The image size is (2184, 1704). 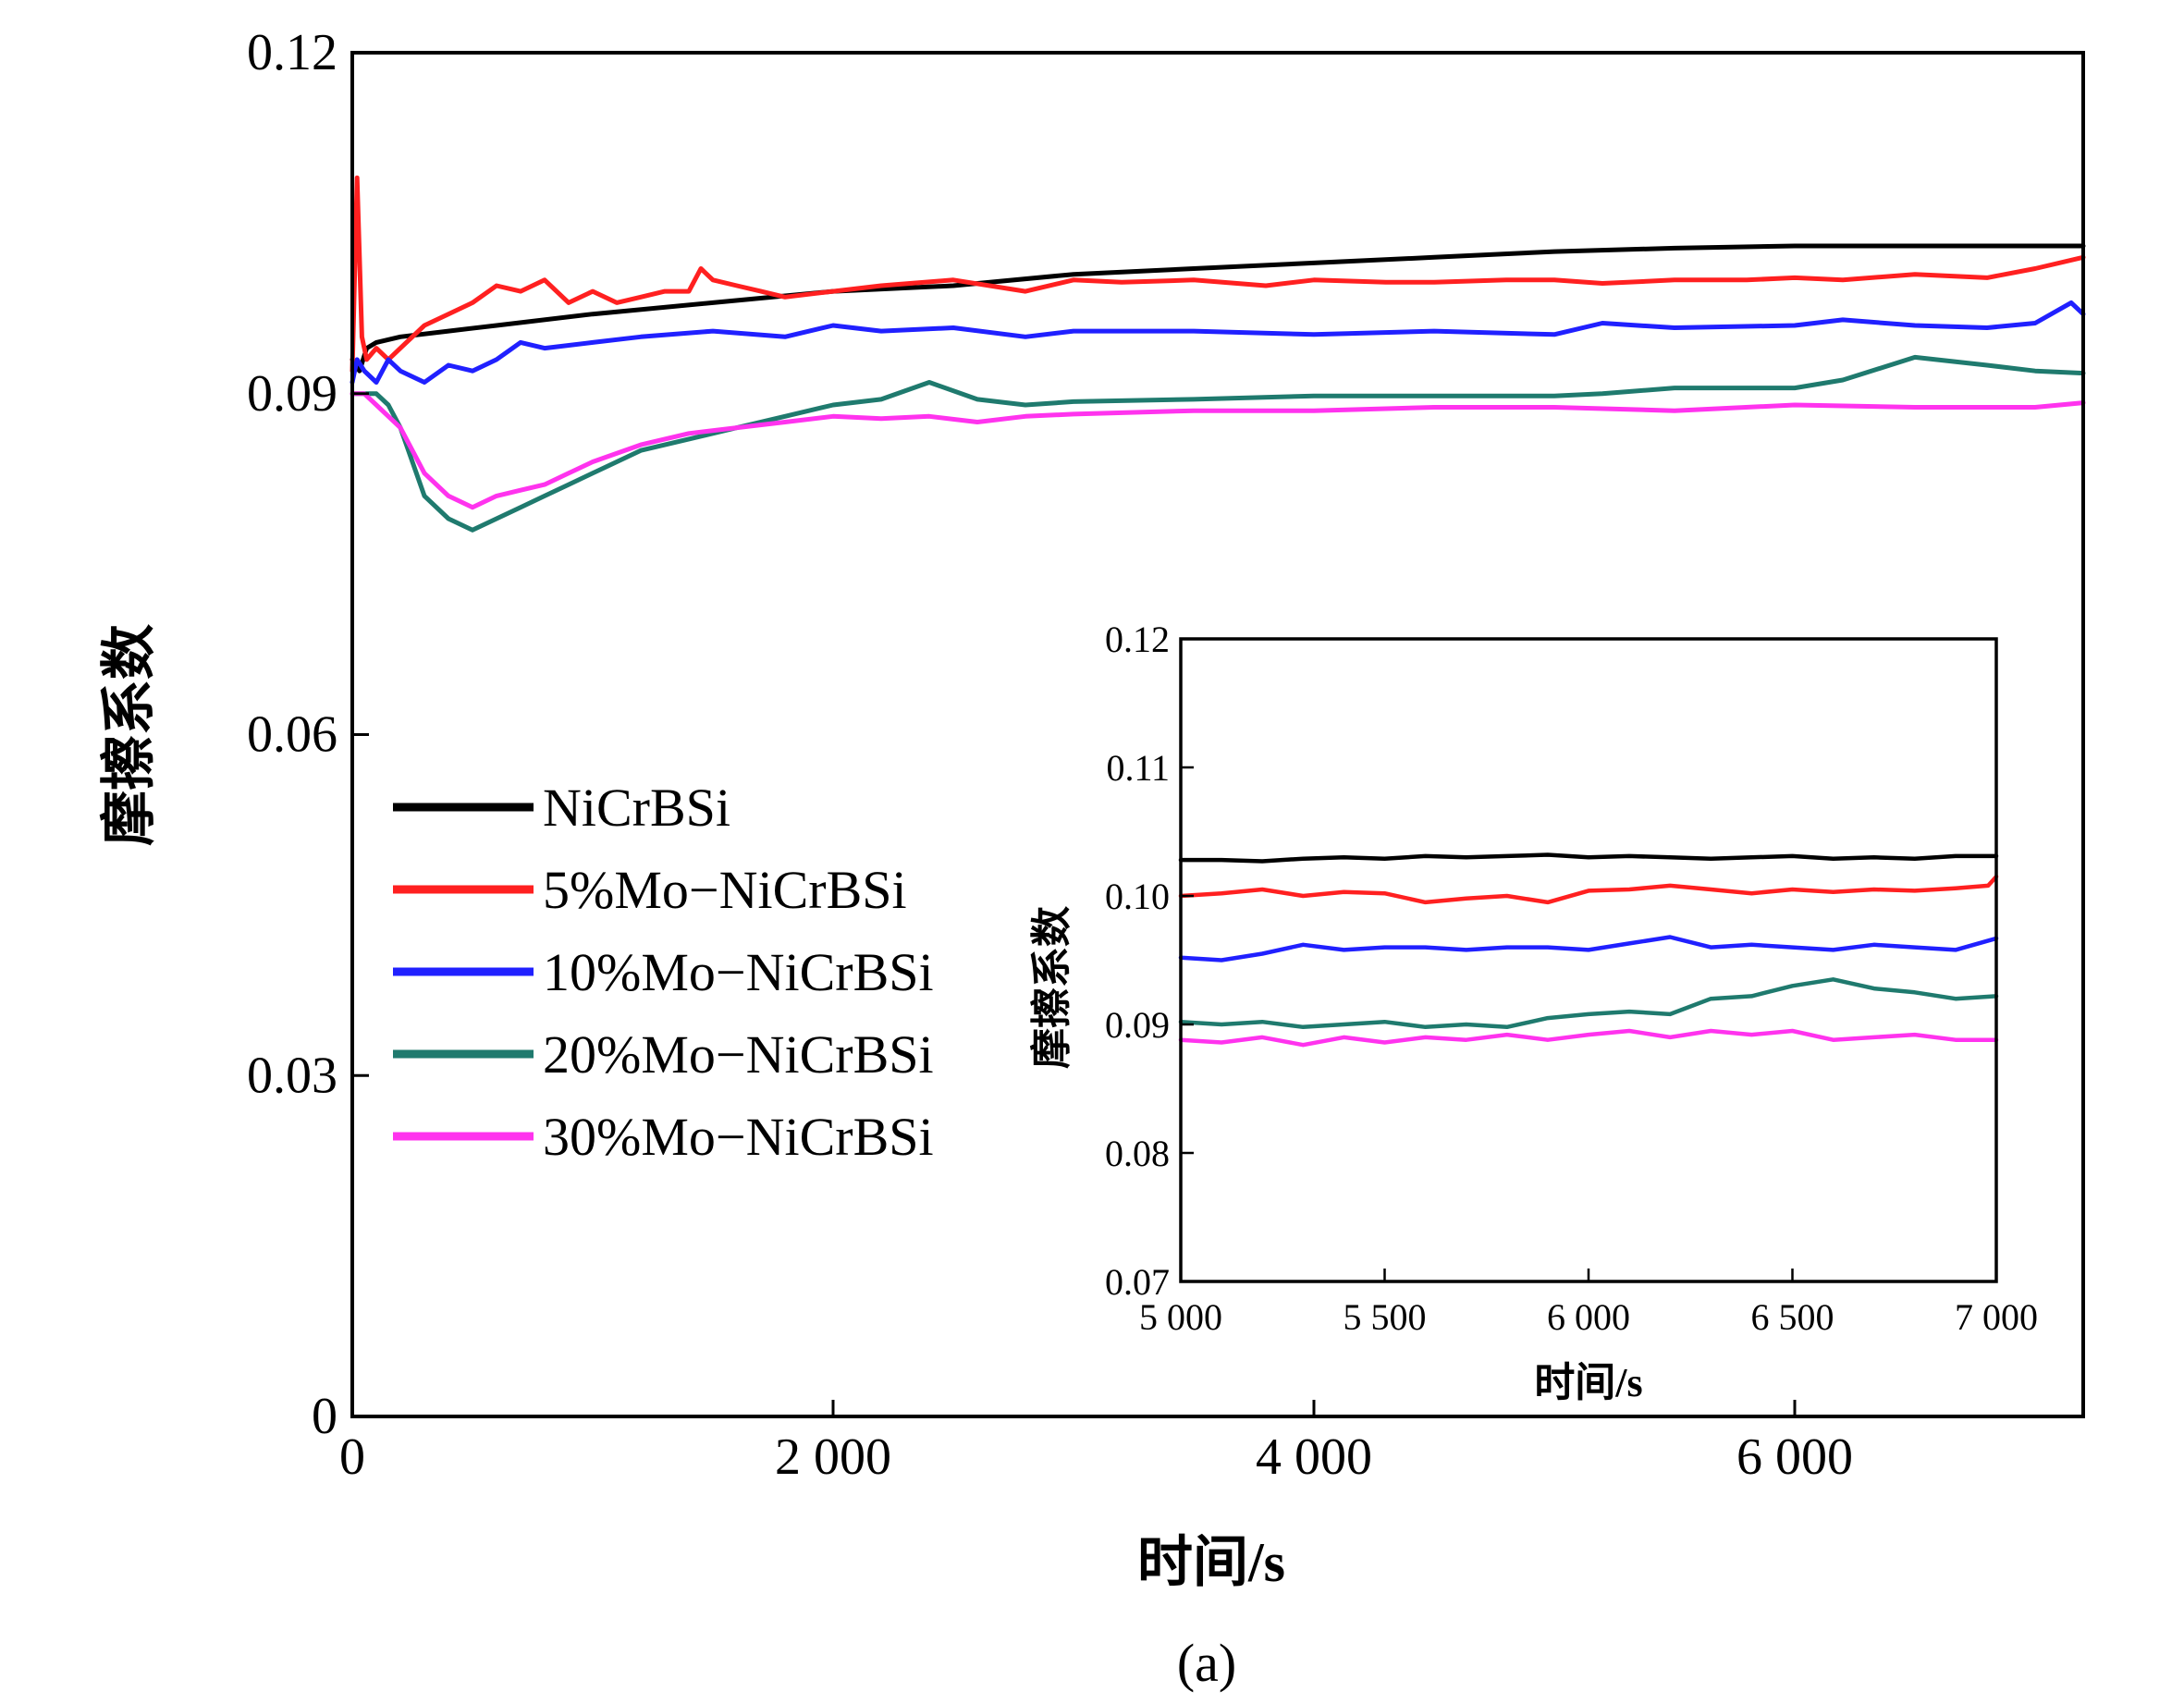 I want to click on main-y-tick-label: 0.09, so click(x=292, y=394).